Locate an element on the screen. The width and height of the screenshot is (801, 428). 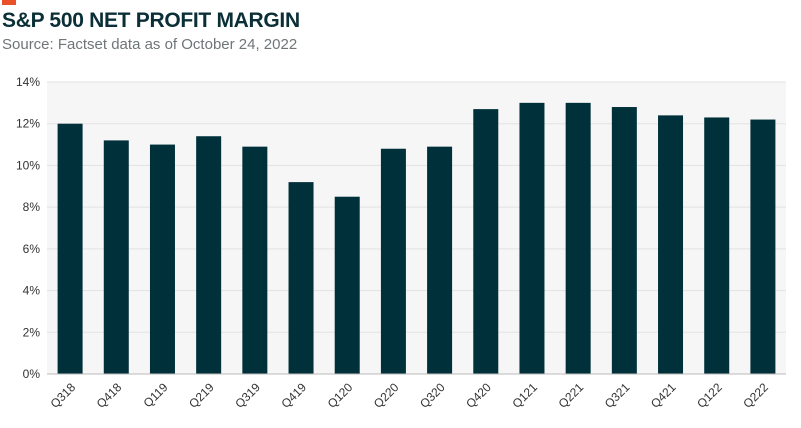
y-tick-label: 2% is located at coordinates (32, 332).